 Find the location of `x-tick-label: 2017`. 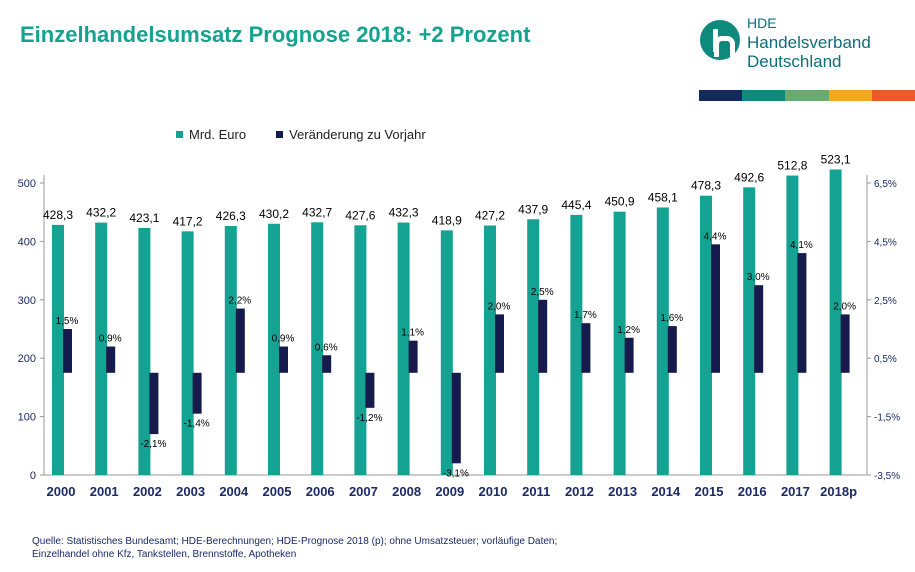

x-tick-label: 2017 is located at coordinates (795, 491).